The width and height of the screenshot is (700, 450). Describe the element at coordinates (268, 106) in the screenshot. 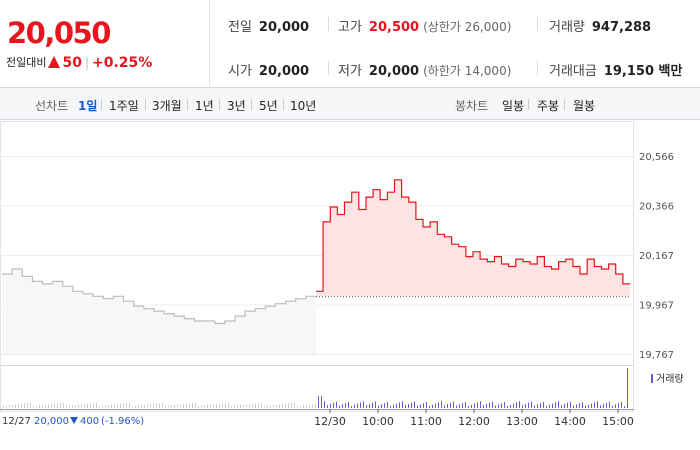

I see `period-5y: 5년` at that location.